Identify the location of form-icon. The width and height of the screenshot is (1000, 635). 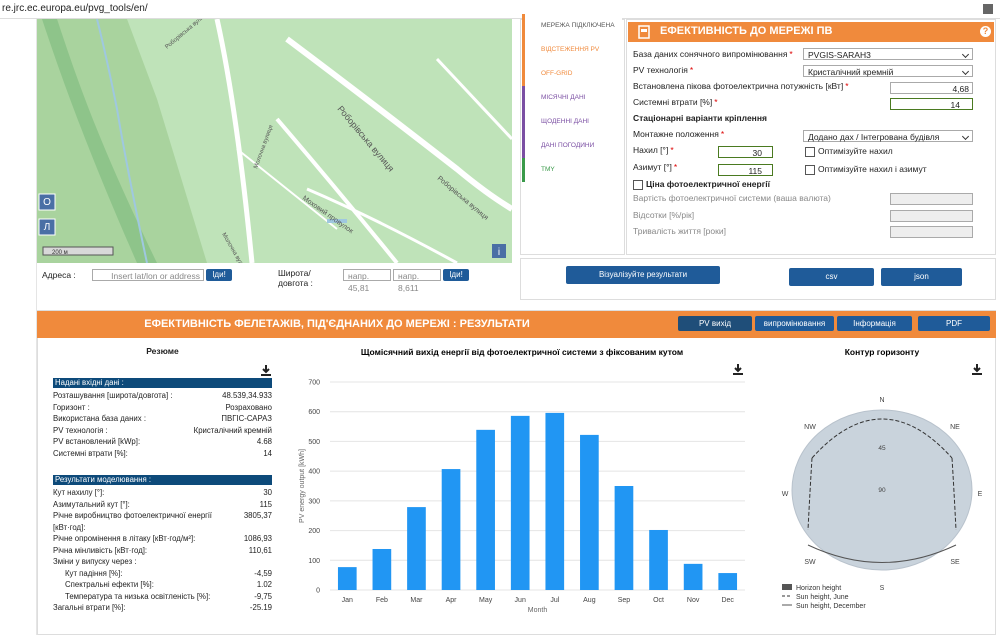
(644, 32).